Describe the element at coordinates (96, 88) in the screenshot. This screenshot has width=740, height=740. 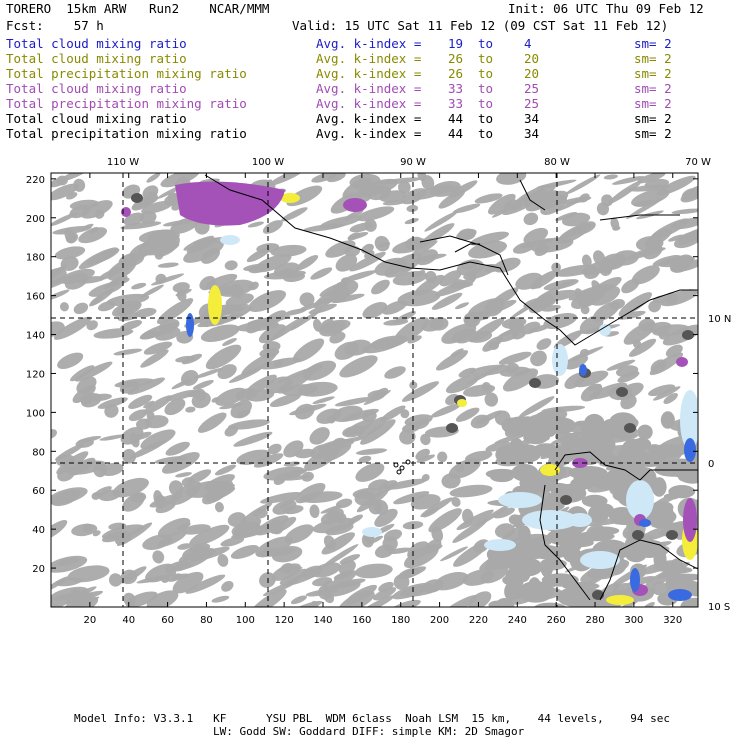
I see `legend-field: Total cloud mixing ratio` at that location.